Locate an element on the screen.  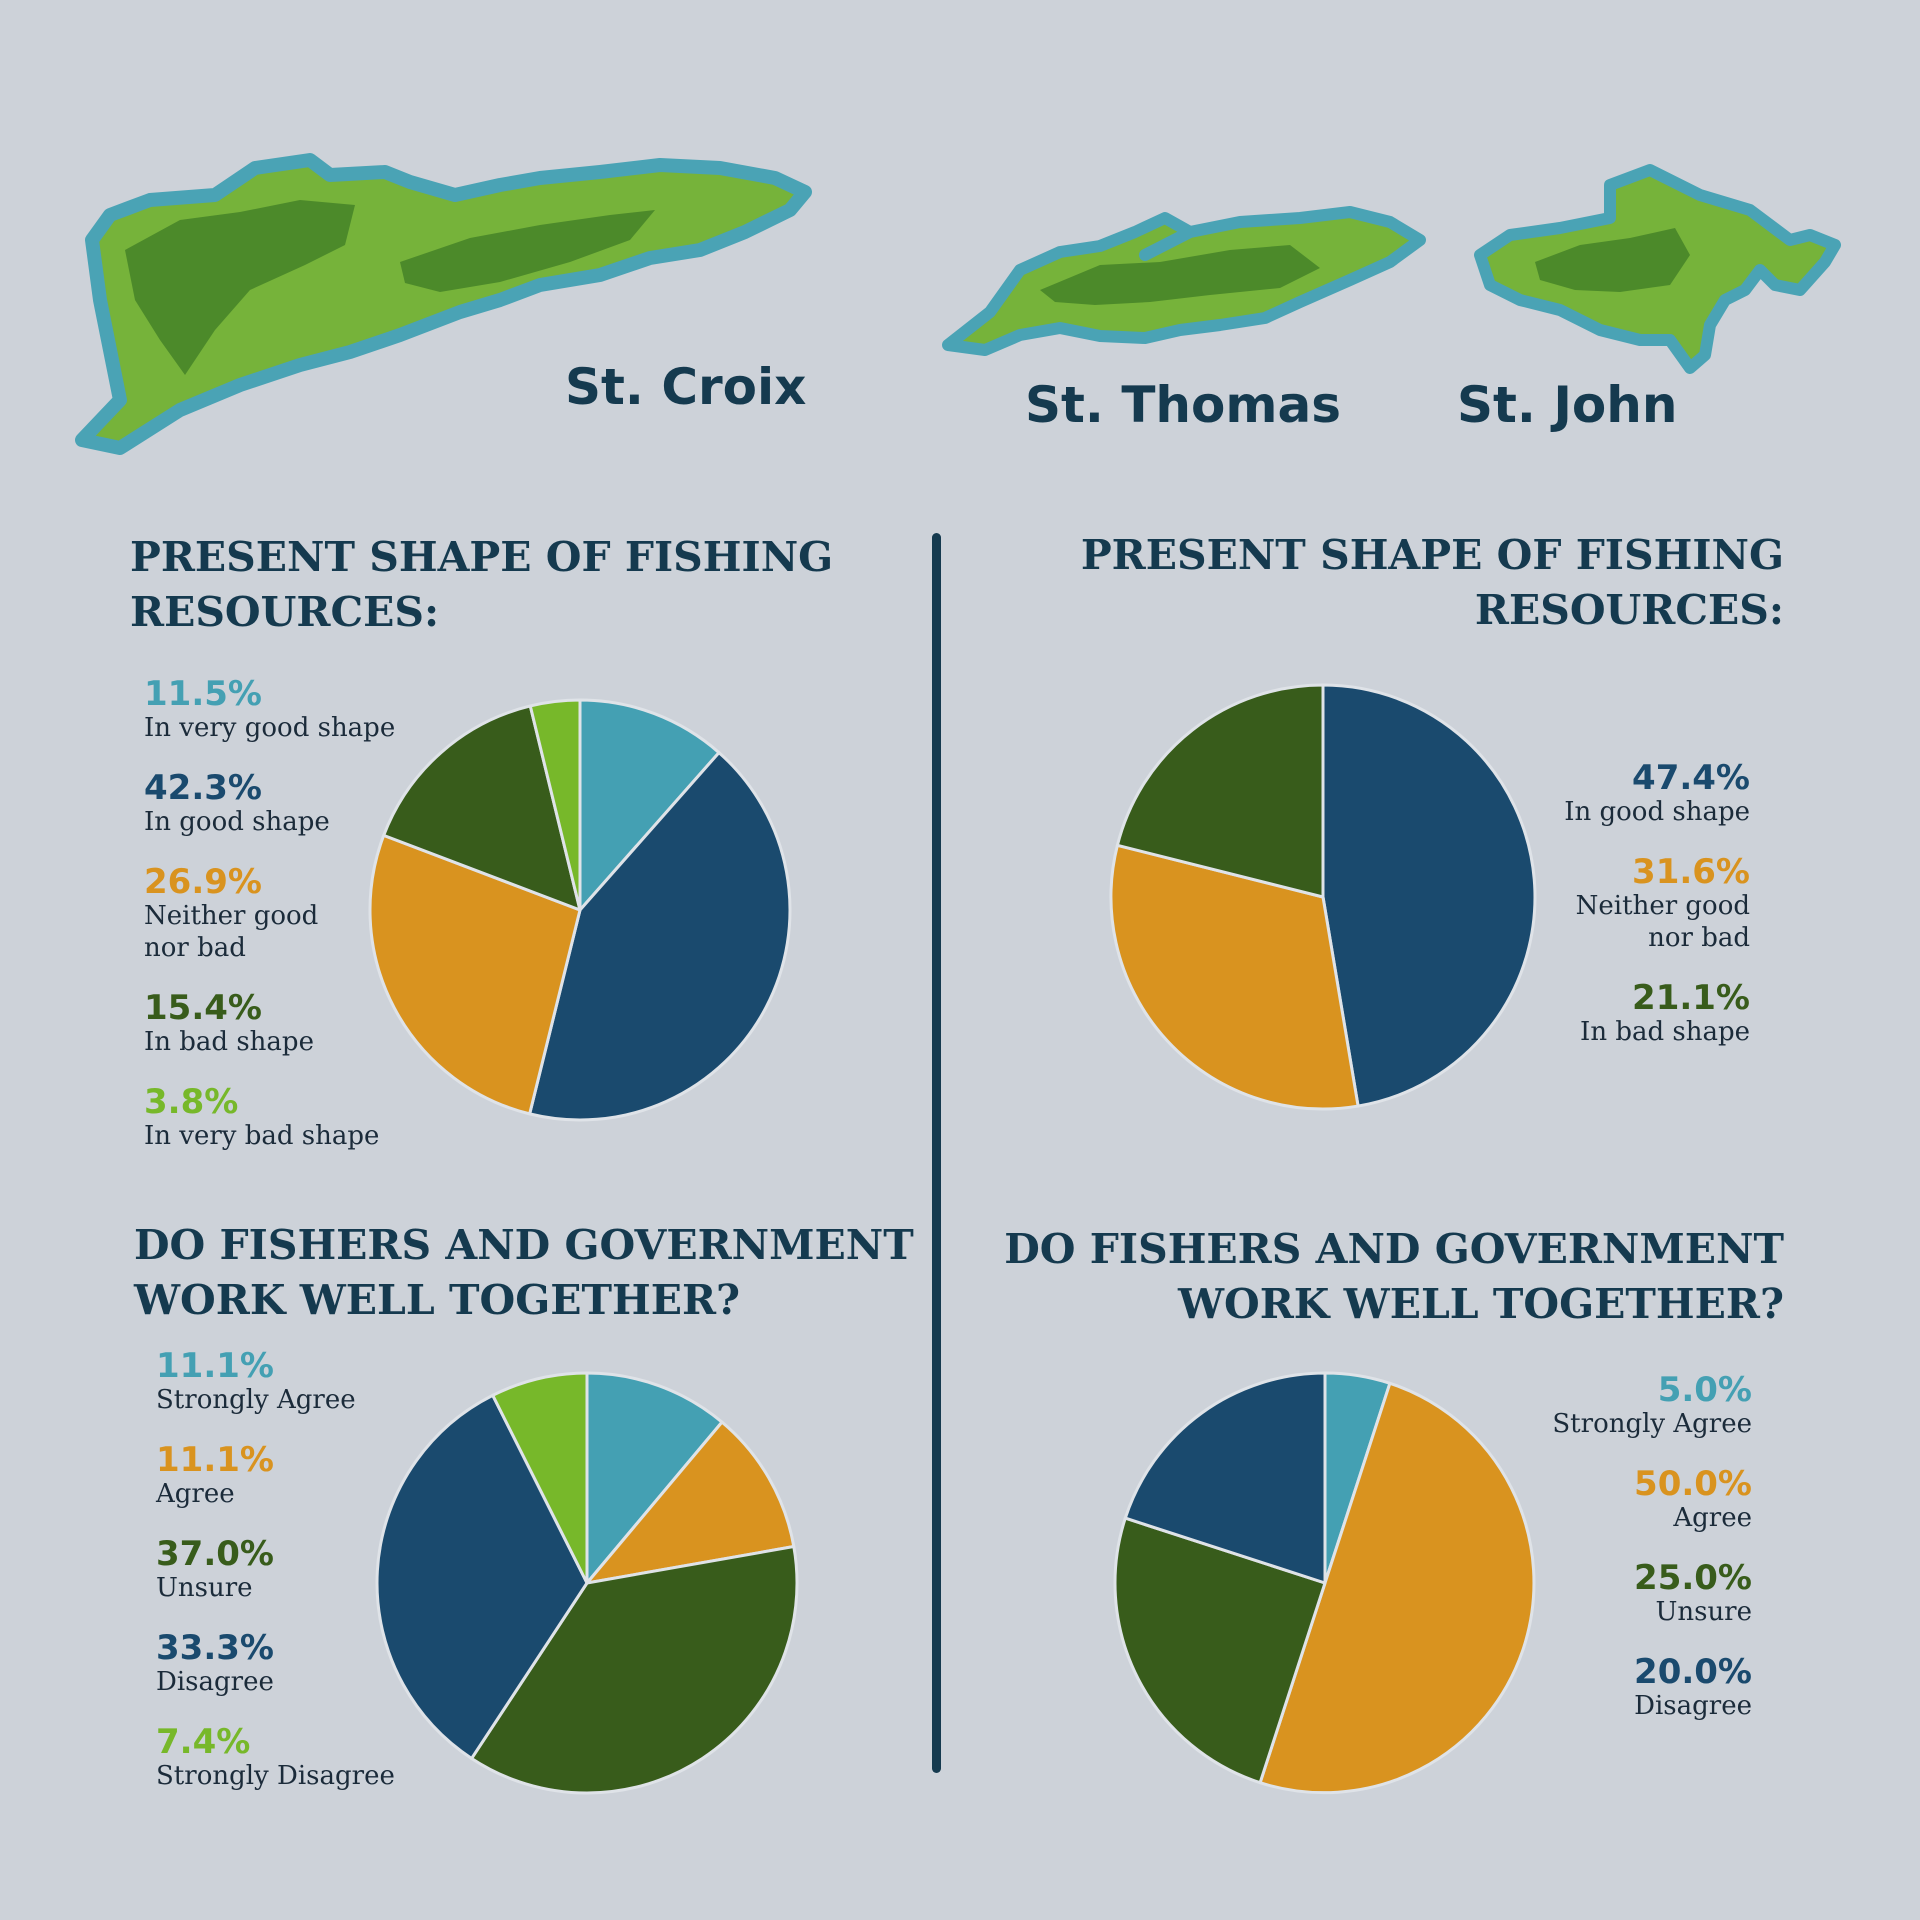
legend-item: 20.0% Disagree is located at coordinates (1652, 1688).